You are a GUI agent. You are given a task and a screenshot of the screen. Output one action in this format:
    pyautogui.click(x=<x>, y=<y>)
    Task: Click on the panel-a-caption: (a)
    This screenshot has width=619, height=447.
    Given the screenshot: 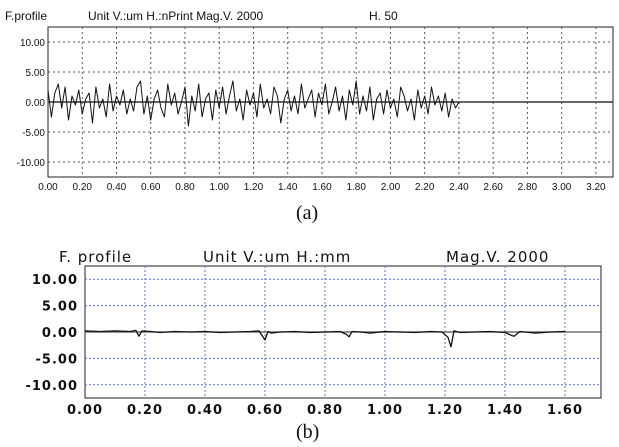 What is the action you would take?
    pyautogui.click(x=307, y=213)
    